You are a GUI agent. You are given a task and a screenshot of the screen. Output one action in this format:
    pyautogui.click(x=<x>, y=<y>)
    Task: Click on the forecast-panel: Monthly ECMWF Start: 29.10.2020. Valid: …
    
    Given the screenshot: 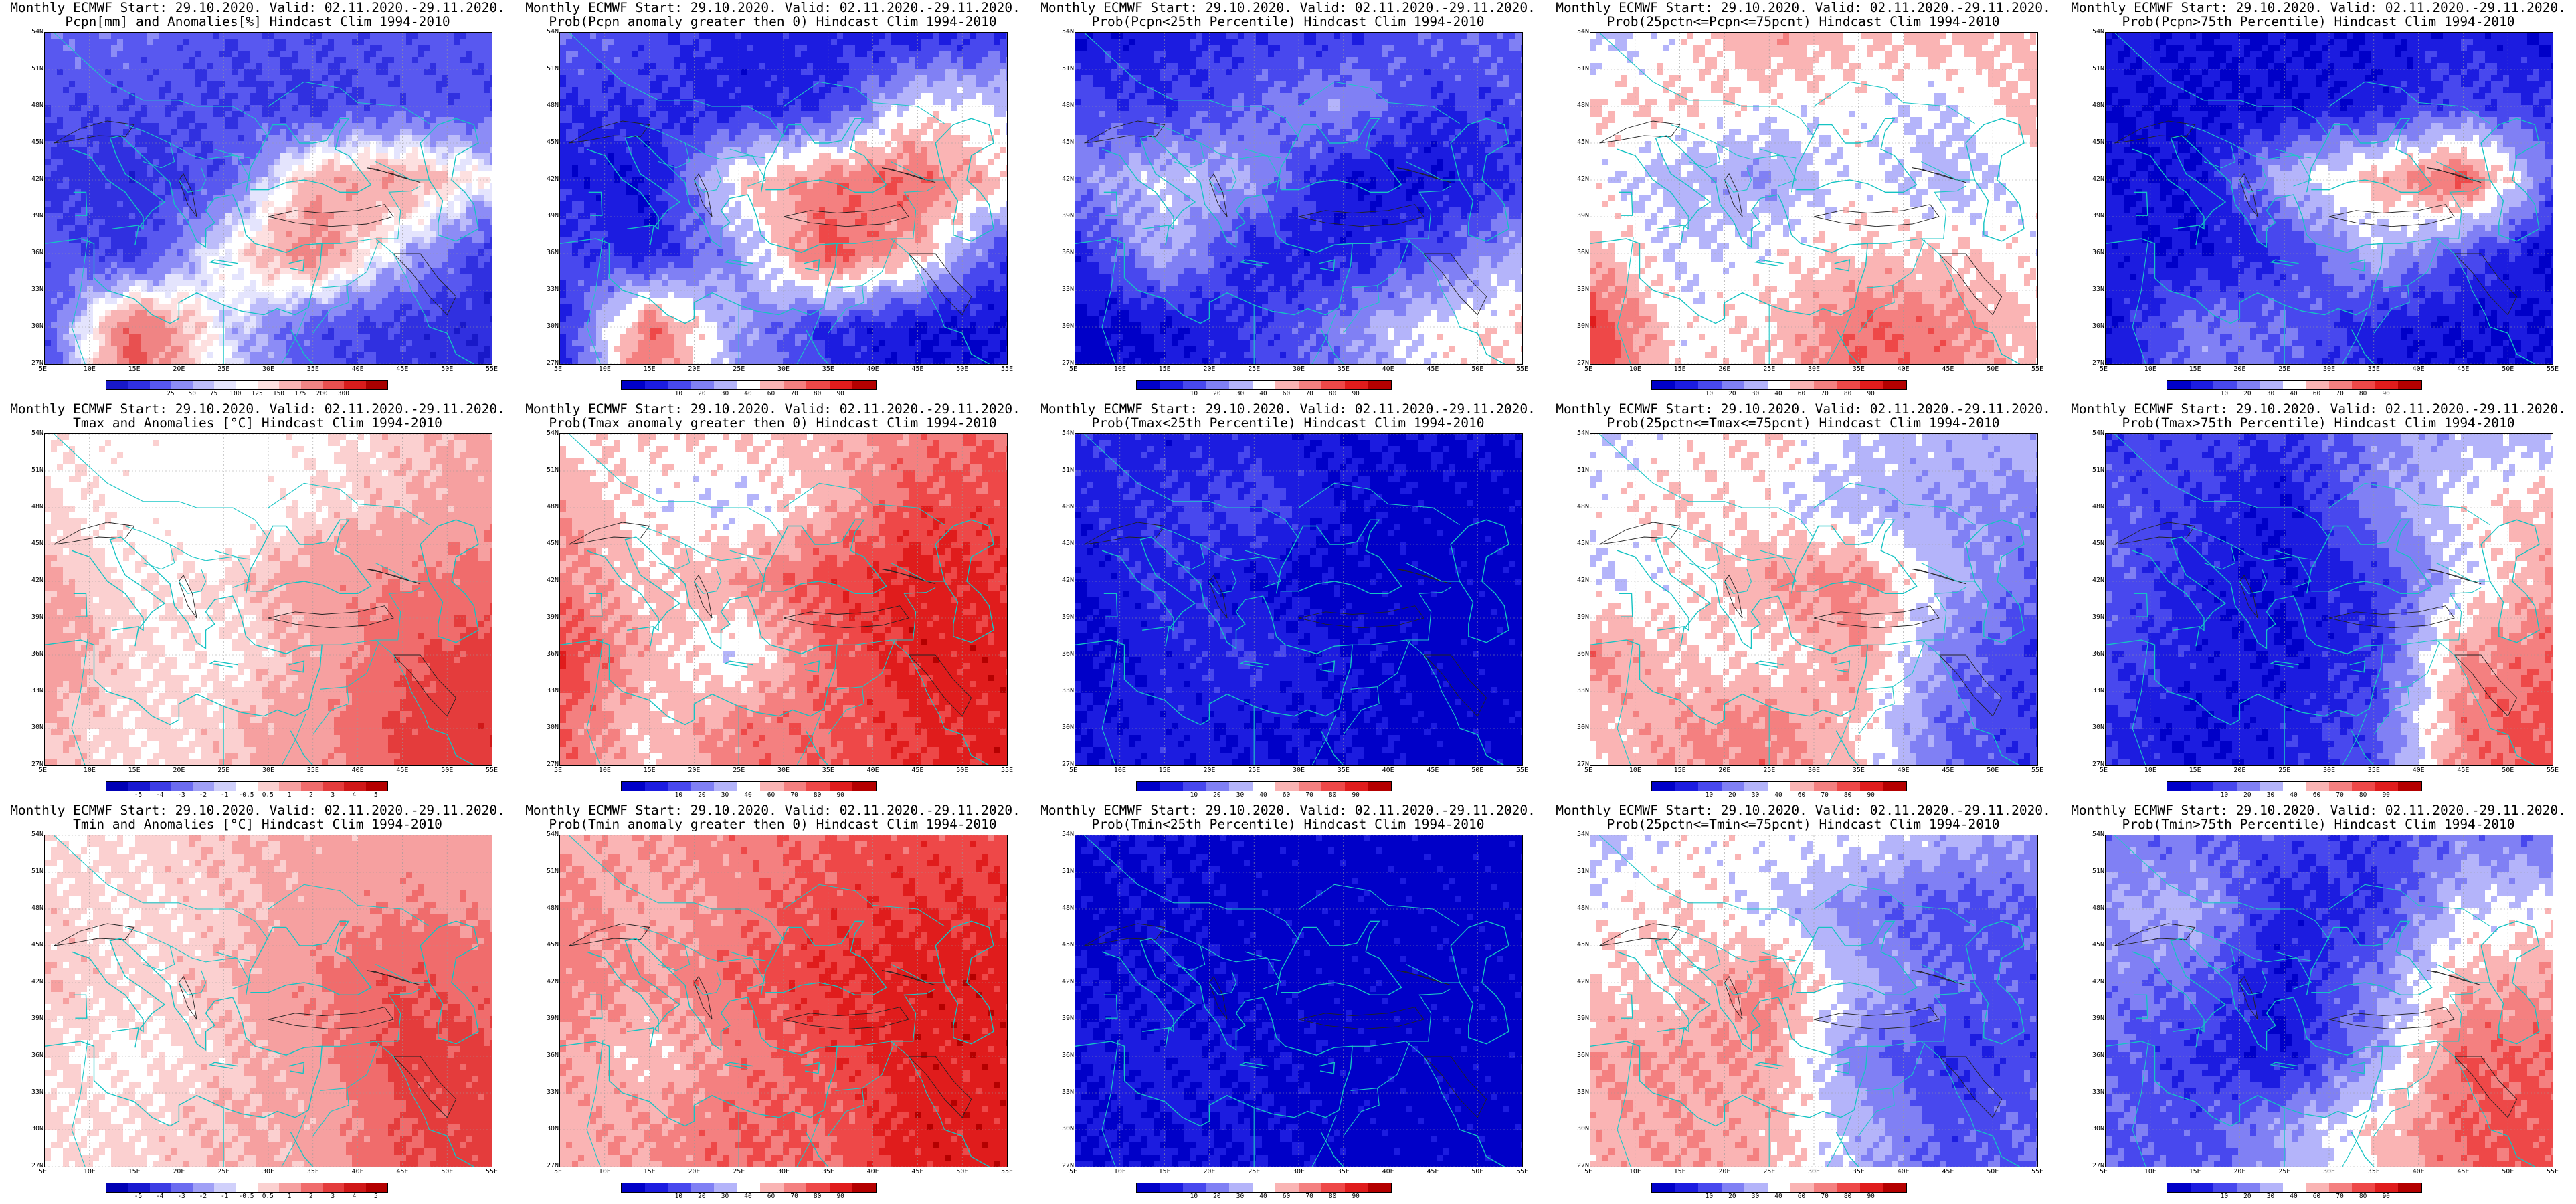 What is the action you would take?
    pyautogui.click(x=257, y=200)
    